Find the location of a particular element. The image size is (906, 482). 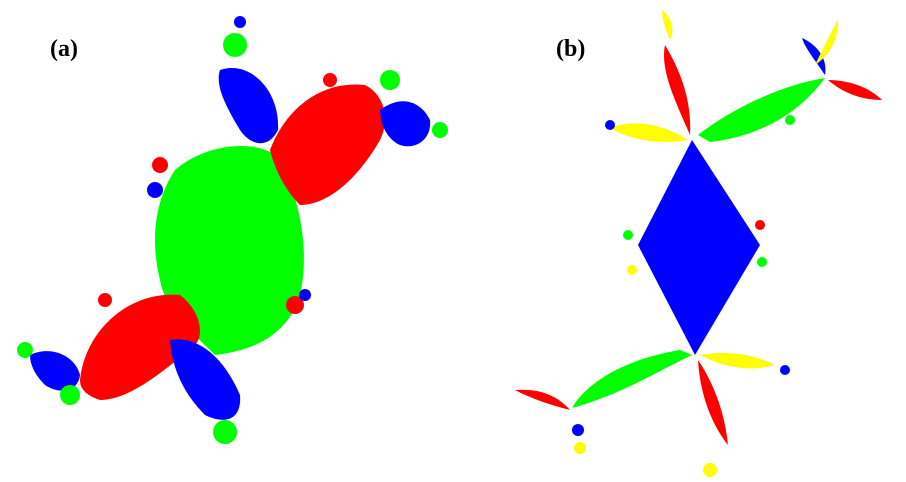

fractal-b-blue-upper-right is located at coordinates (814, 56).